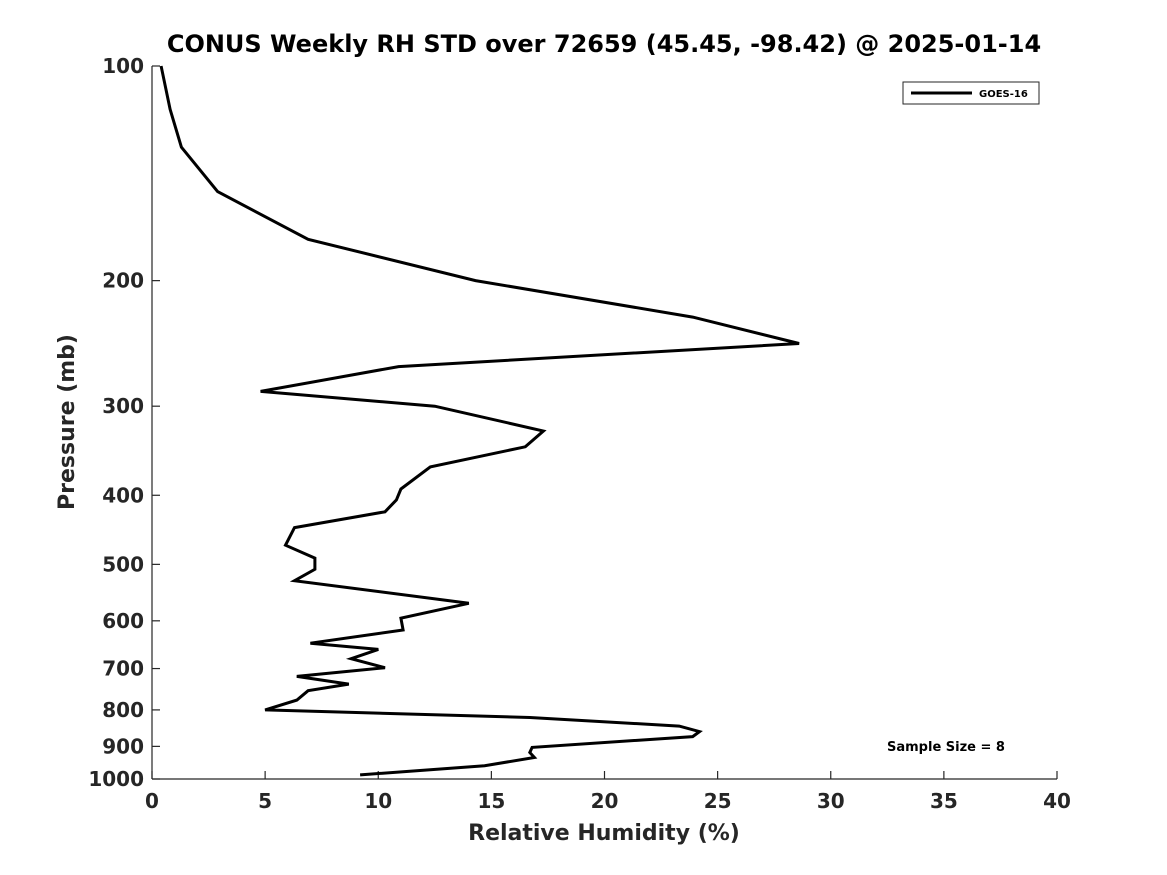 This screenshot has height=875, width=1167. I want to click on x-tick-label: 20, so click(605, 801).